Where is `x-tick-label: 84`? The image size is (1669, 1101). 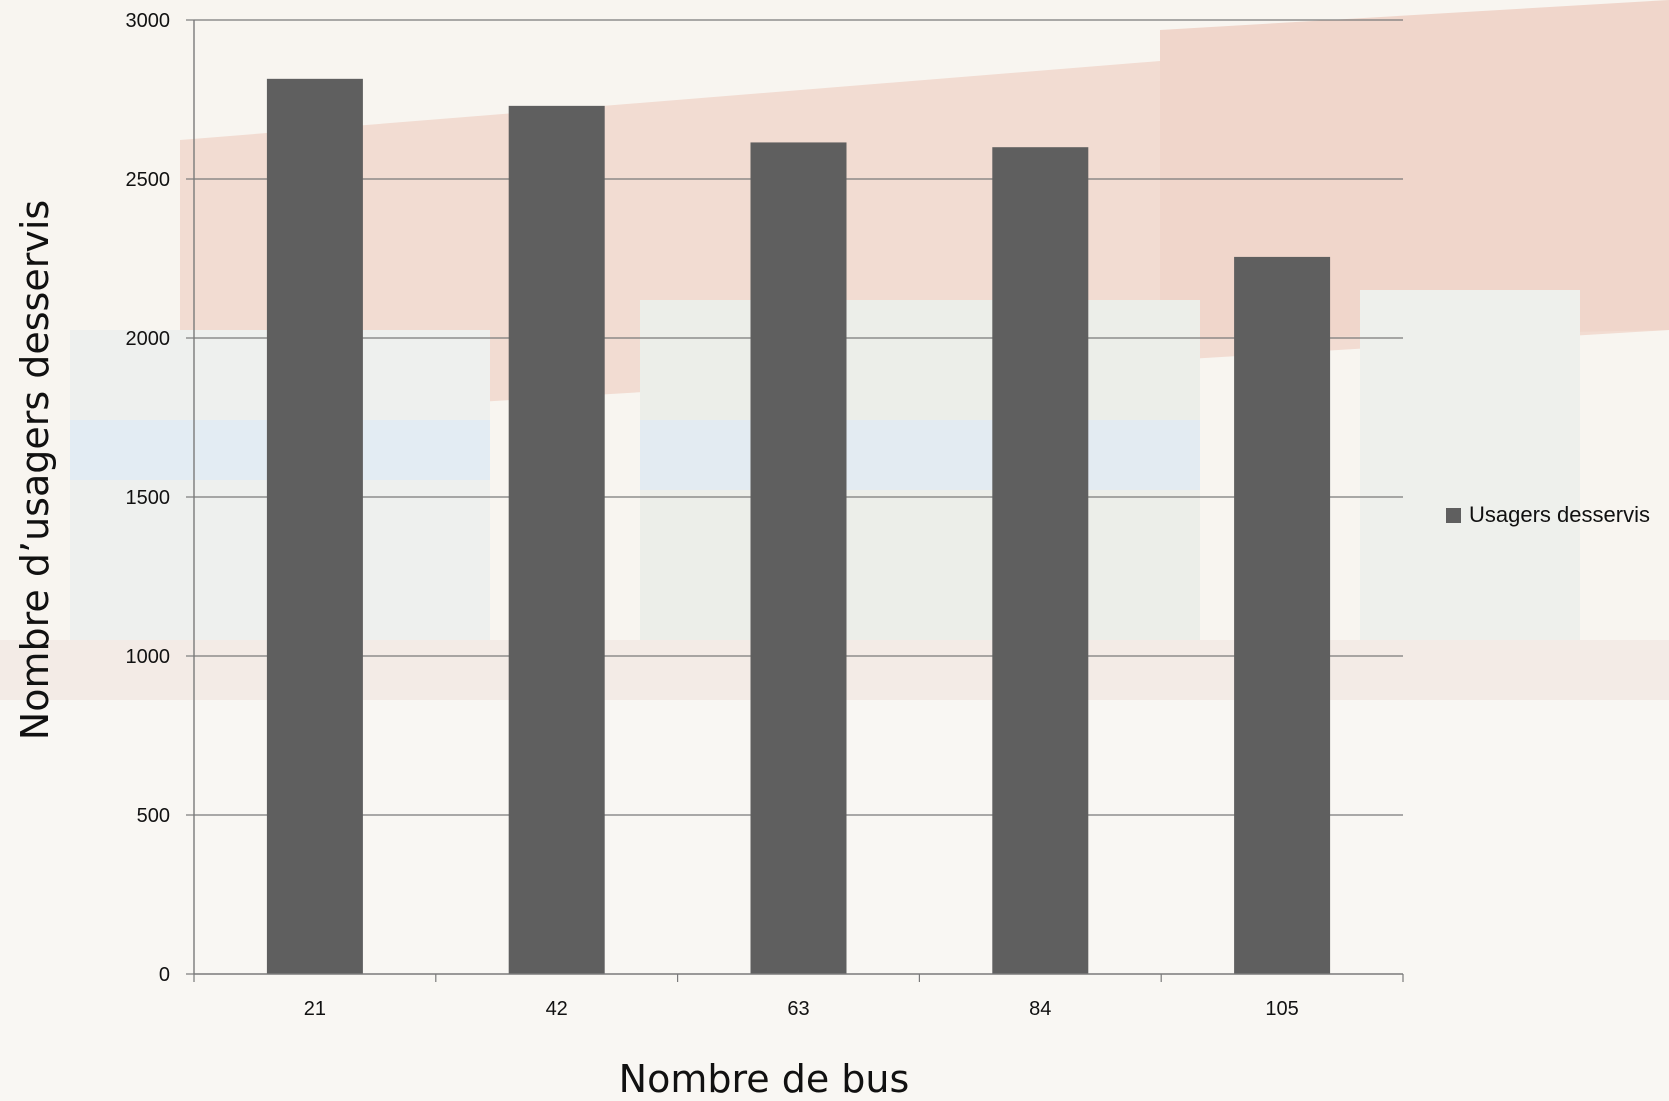
x-tick-label: 84 is located at coordinates (1040, 1009).